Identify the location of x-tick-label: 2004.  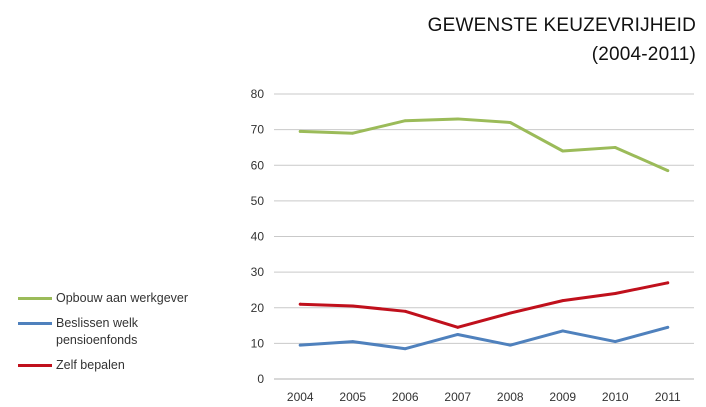
(300, 397).